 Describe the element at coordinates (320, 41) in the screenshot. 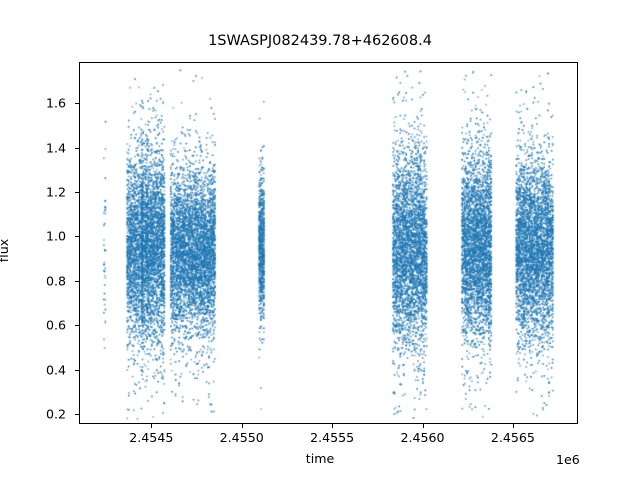

I see `page-title: 1SWASPJ082439.78+462608.4` at that location.